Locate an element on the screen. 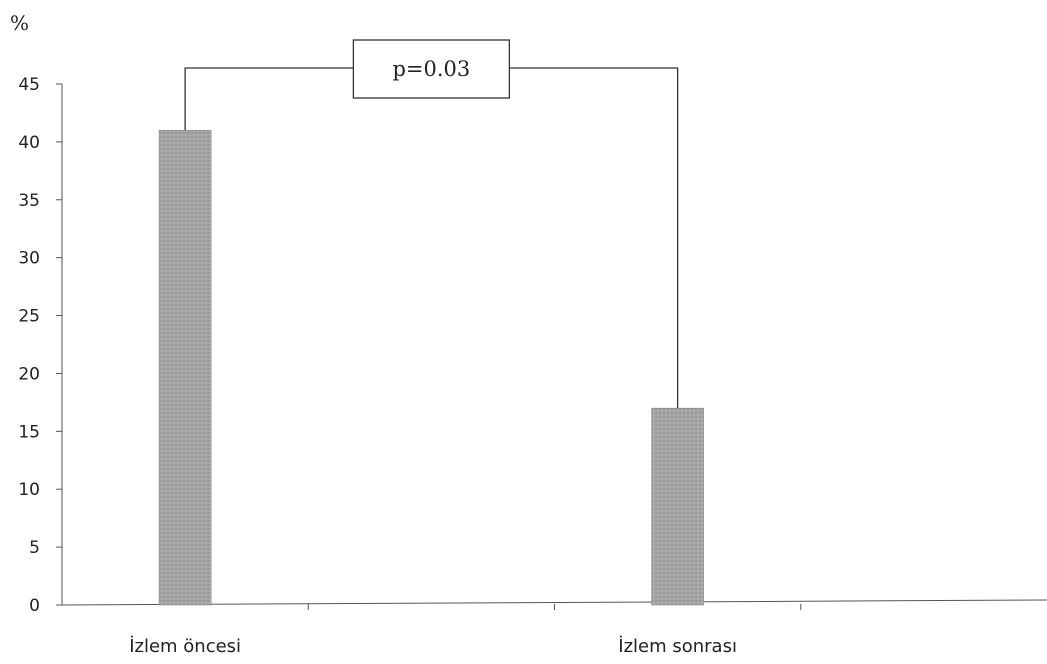 This screenshot has width=1047, height=664. p-value-label: p=0.03 is located at coordinates (431, 69).